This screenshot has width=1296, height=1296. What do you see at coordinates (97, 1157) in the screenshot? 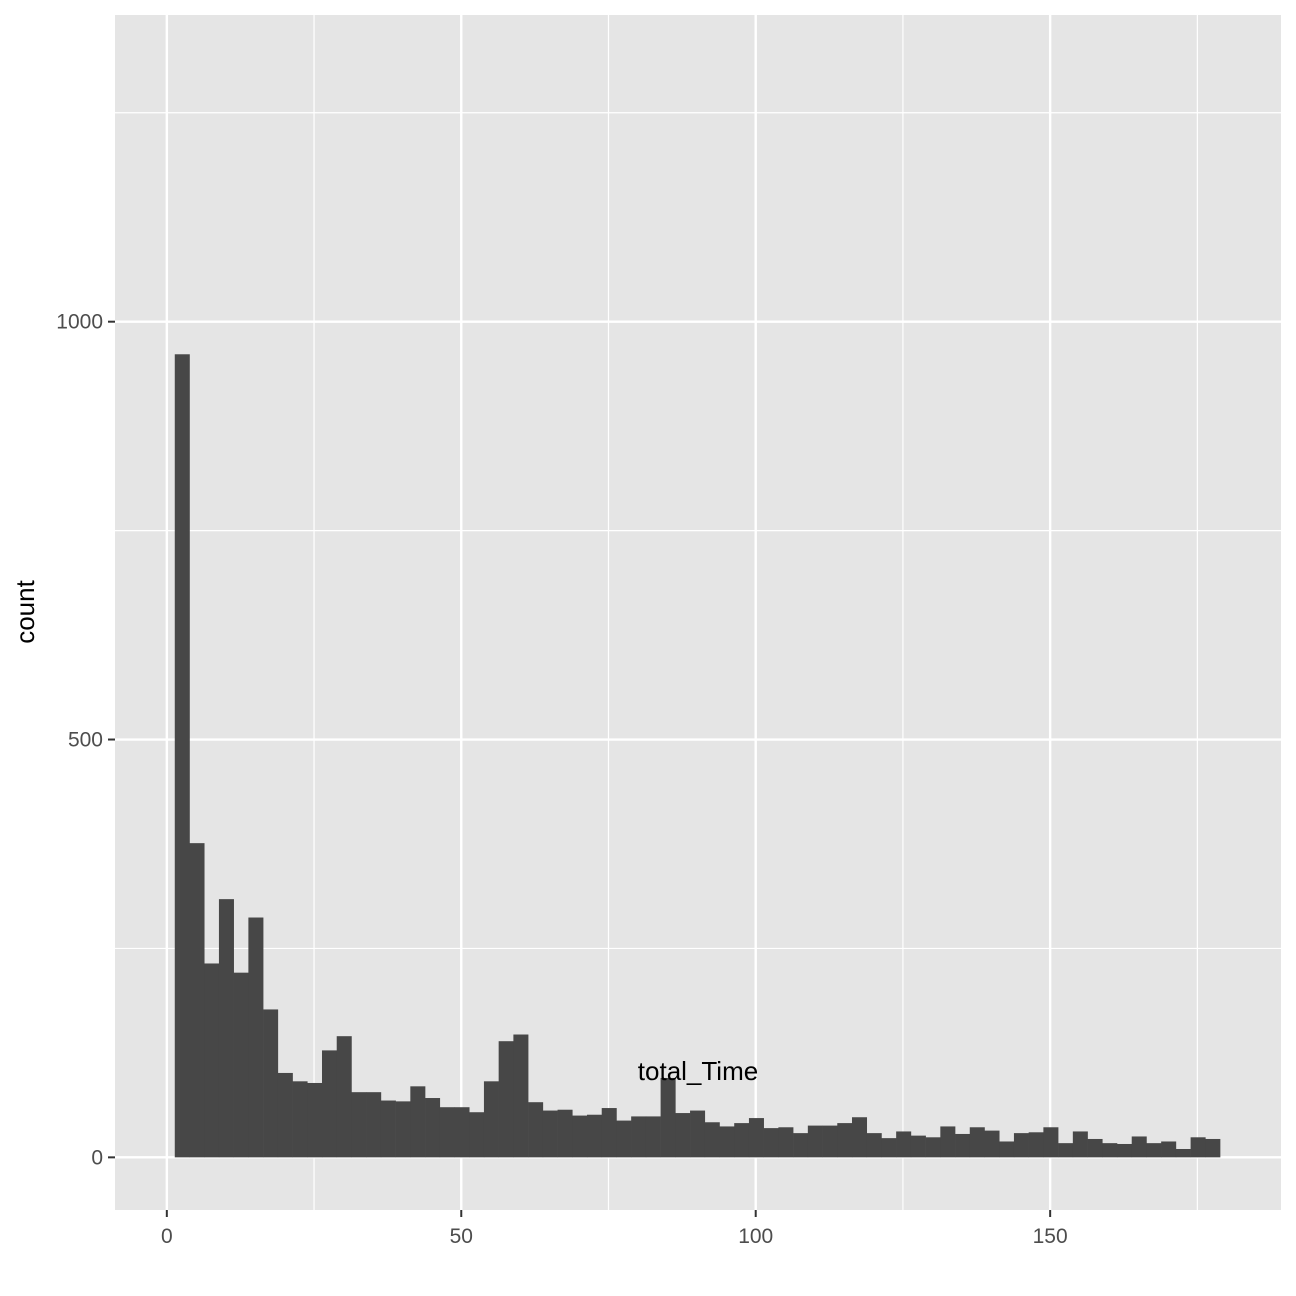
I see `y-tick-label: 0` at bounding box center [97, 1157].